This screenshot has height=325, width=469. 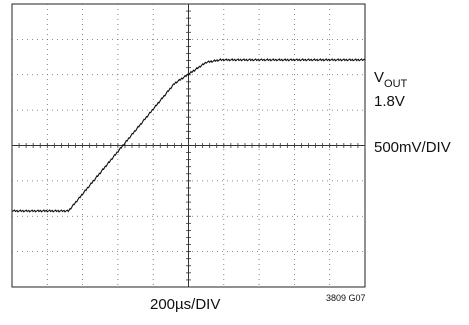 I want to click on signal-name-main: V, so click(x=379, y=77).